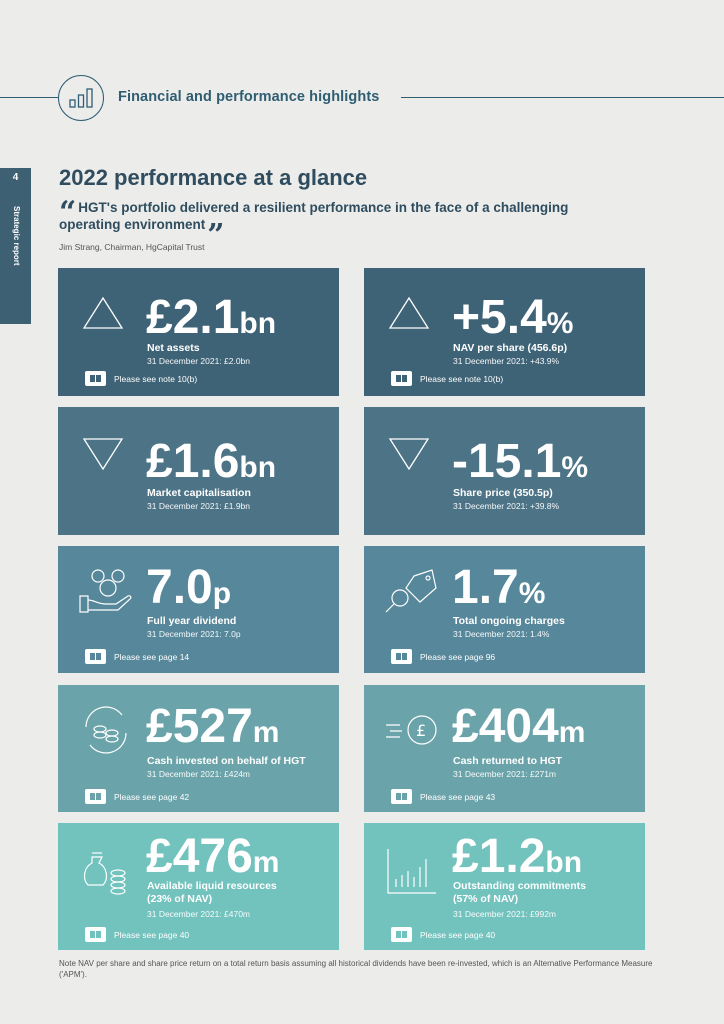  What do you see at coordinates (501, 634) in the screenshot?
I see `ongoing-prior: 31 December 2021: 1.4%` at bounding box center [501, 634].